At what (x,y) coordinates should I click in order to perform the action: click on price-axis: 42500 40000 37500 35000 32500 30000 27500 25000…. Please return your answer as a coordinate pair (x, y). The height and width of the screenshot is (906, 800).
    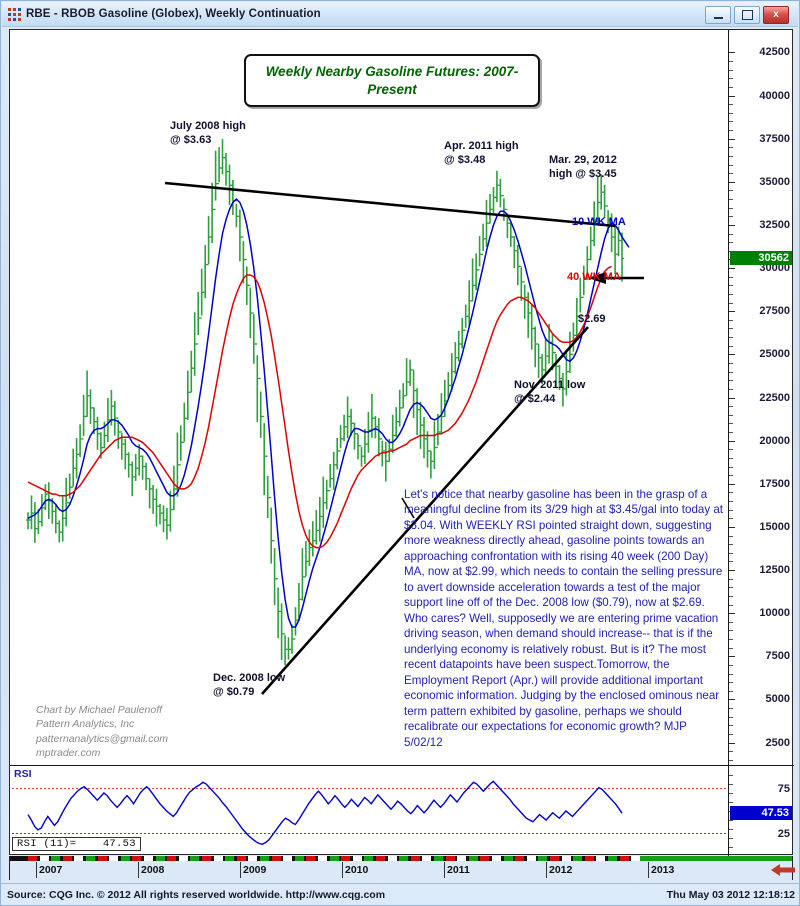
    Looking at the image, I should click on (761, 397).